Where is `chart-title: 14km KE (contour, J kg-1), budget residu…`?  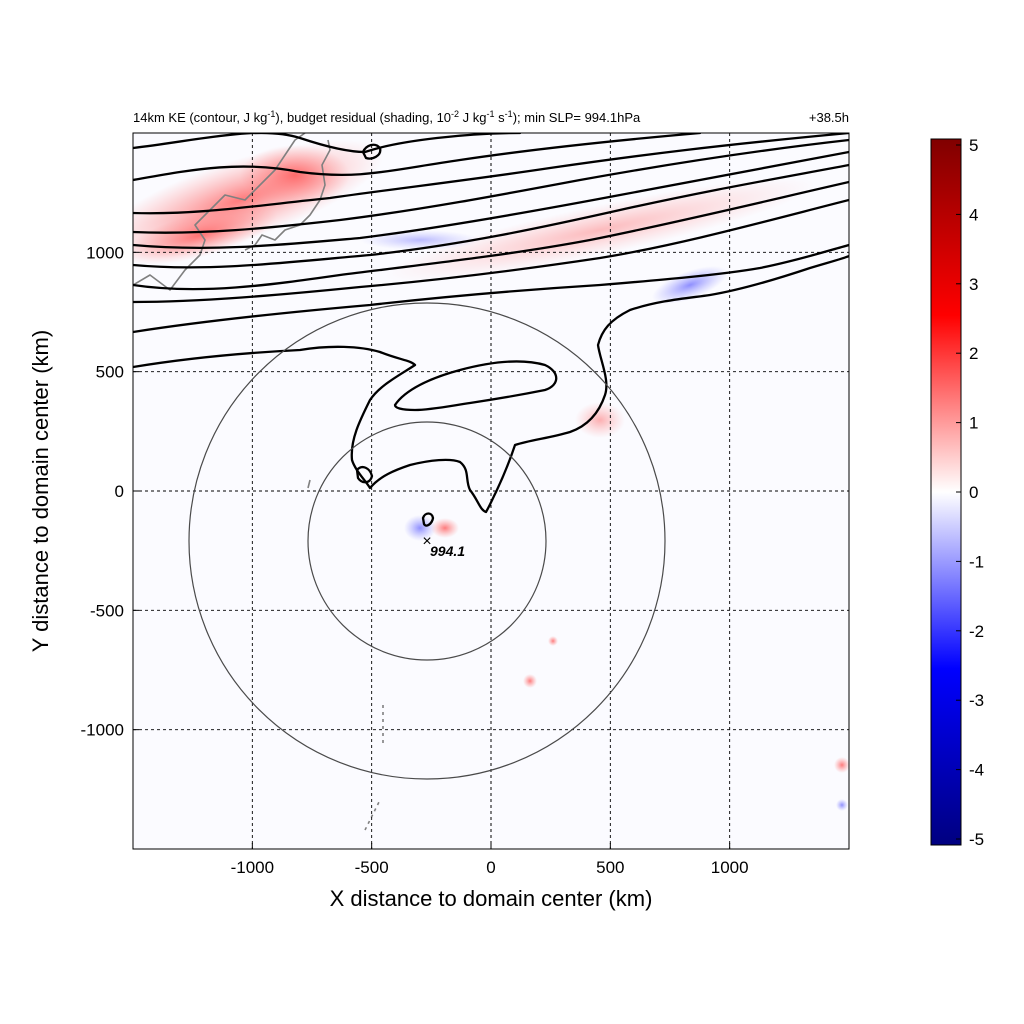
chart-title: 14km KE (contour, J kg-1), budget residu… is located at coordinates (387, 117).